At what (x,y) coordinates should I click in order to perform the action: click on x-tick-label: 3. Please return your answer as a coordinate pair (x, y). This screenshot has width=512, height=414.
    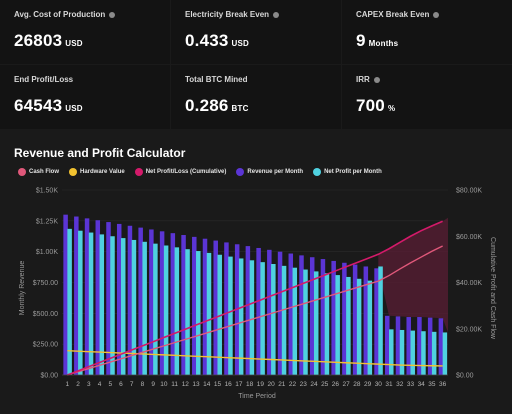
    Looking at the image, I should click on (89, 384).